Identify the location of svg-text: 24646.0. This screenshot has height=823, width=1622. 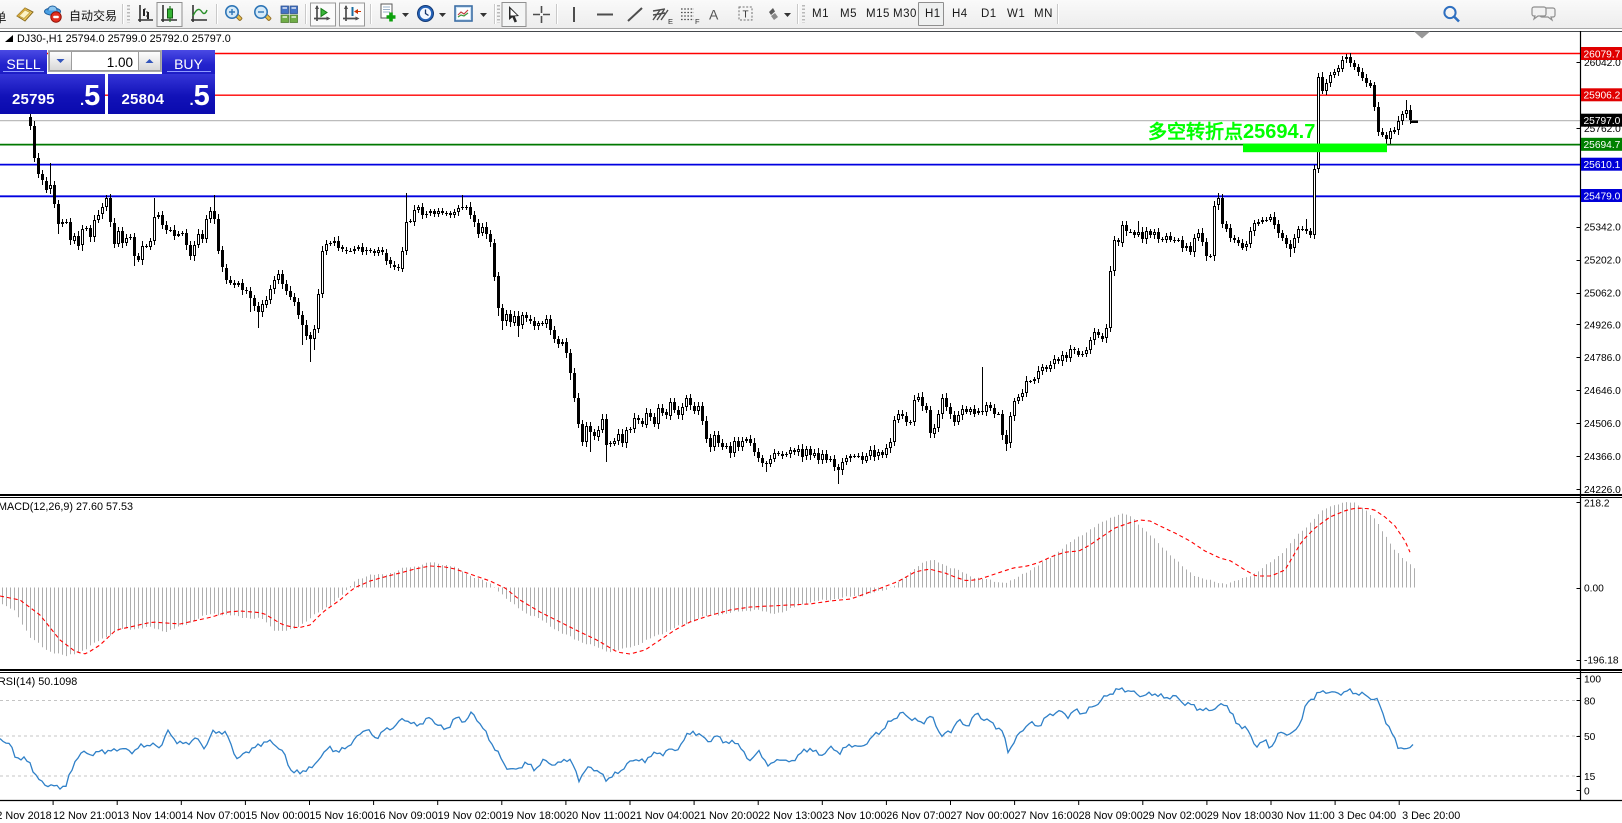
(1602, 391).